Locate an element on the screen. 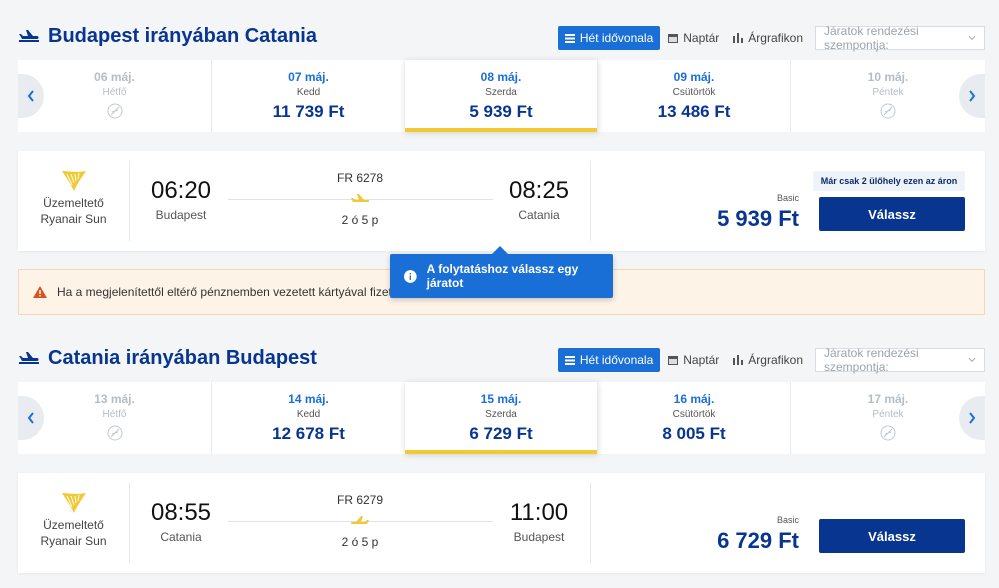 The width and height of the screenshot is (999, 588). date-tile: 16 máj. Csütörtök 8 005 Ft is located at coordinates (694, 418).